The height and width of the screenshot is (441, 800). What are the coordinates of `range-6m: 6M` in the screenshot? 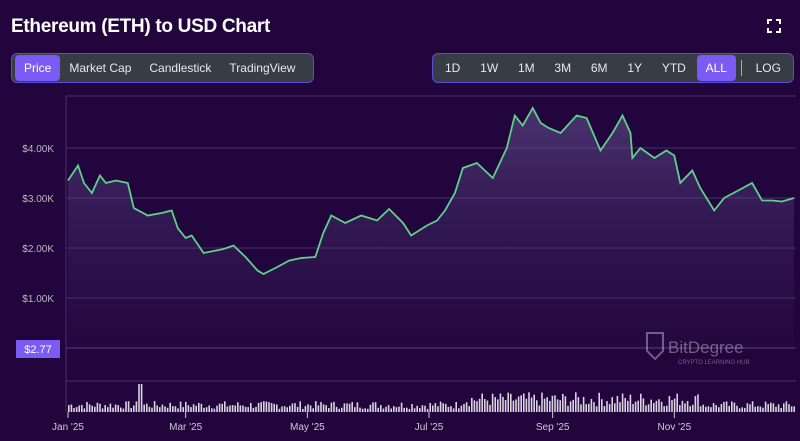 It's located at (599, 68).